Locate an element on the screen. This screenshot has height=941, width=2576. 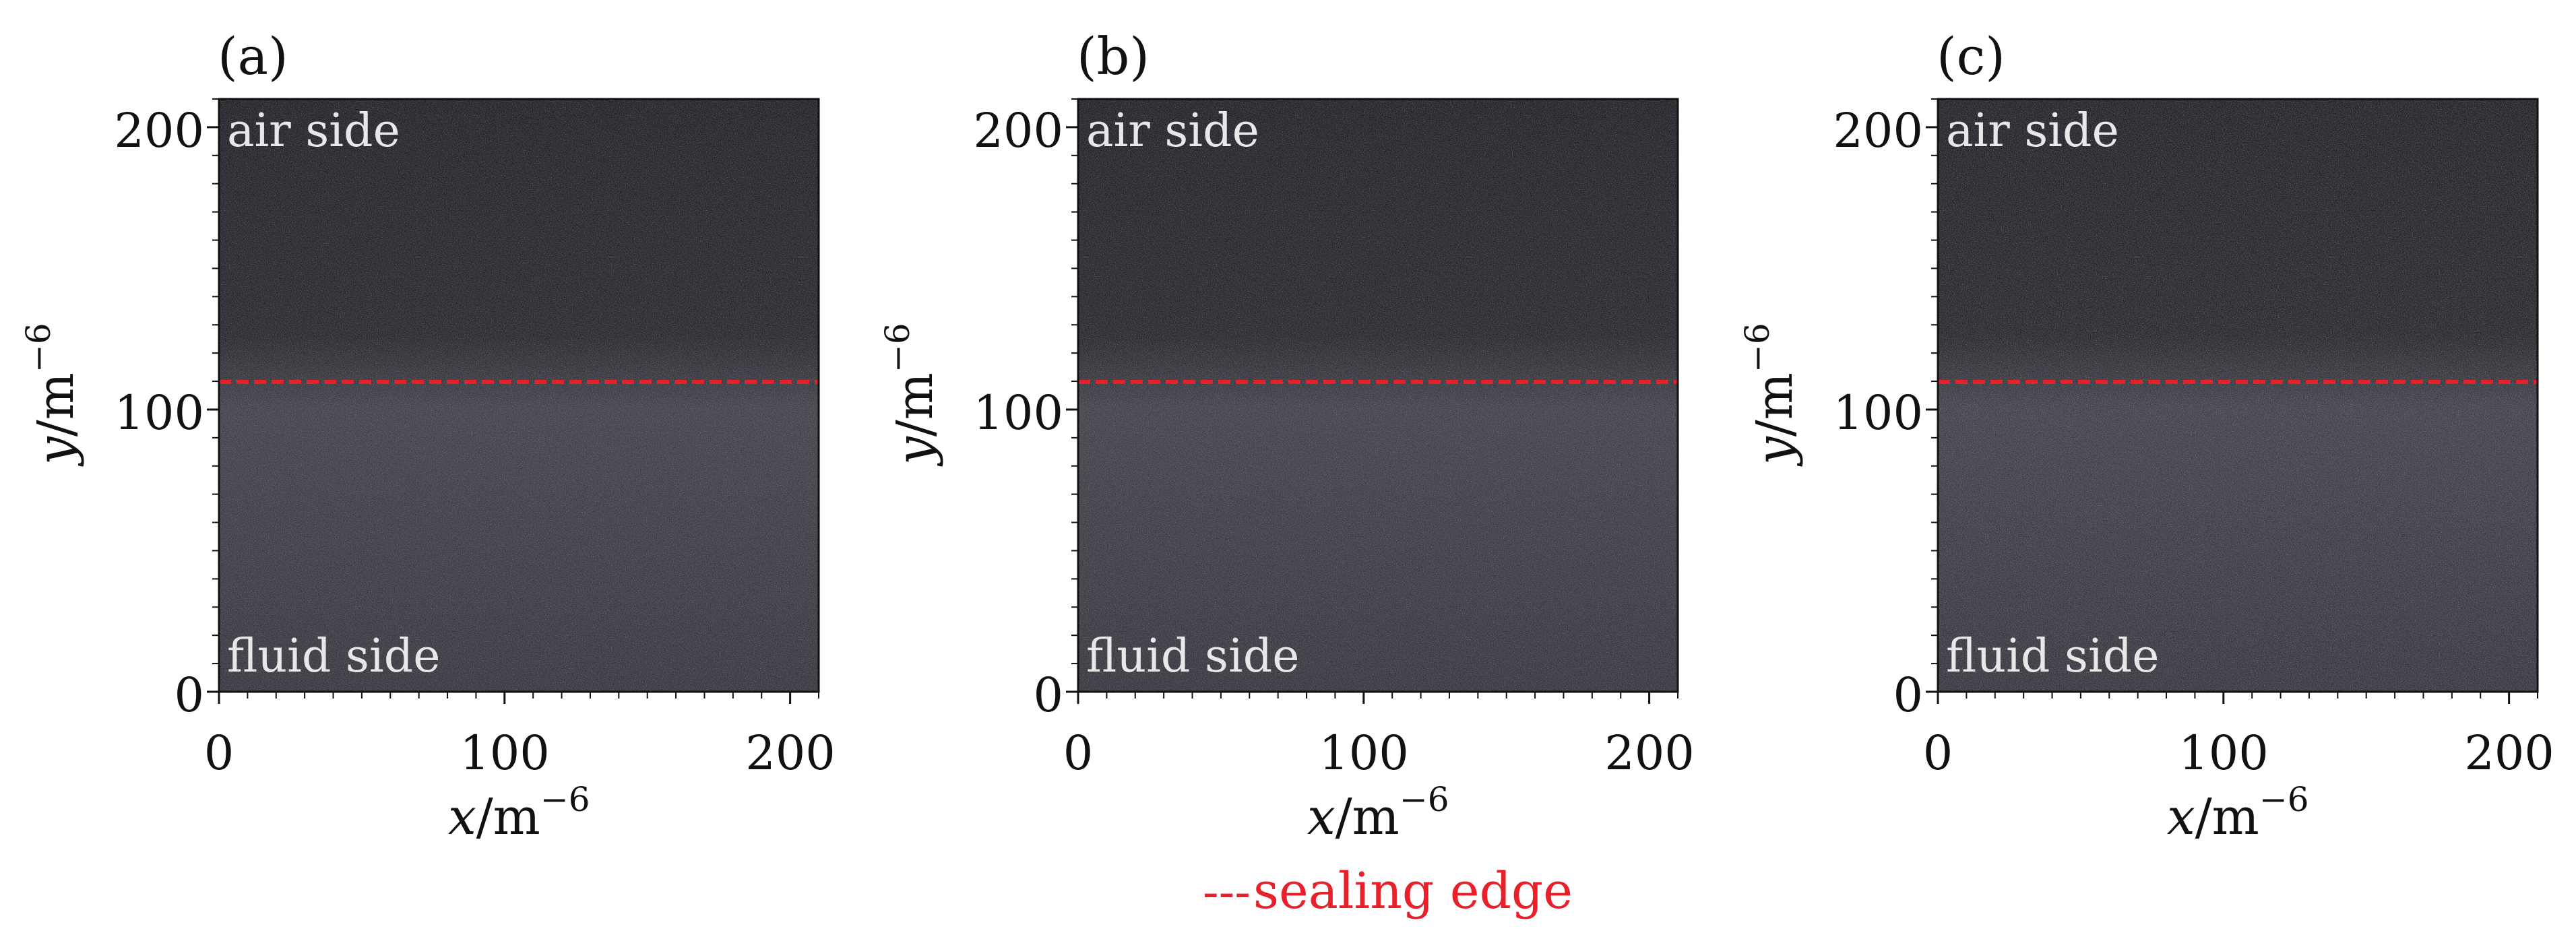
panel-label-c: (c) is located at coordinates (1971, 56).